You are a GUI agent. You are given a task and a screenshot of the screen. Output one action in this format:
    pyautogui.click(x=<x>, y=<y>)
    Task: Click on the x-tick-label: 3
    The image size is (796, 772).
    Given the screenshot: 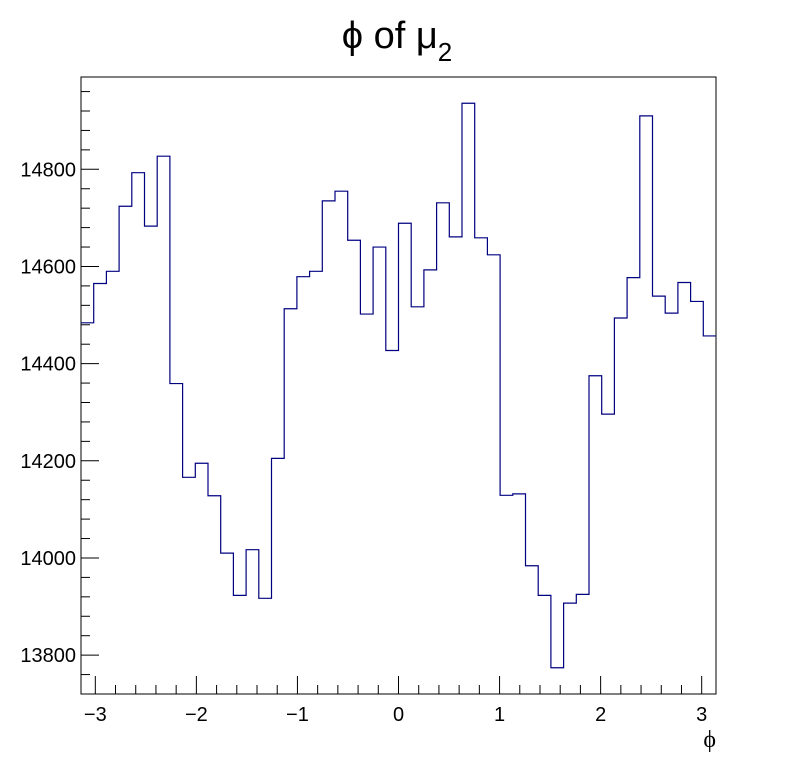 What is the action you would take?
    pyautogui.click(x=701, y=715)
    